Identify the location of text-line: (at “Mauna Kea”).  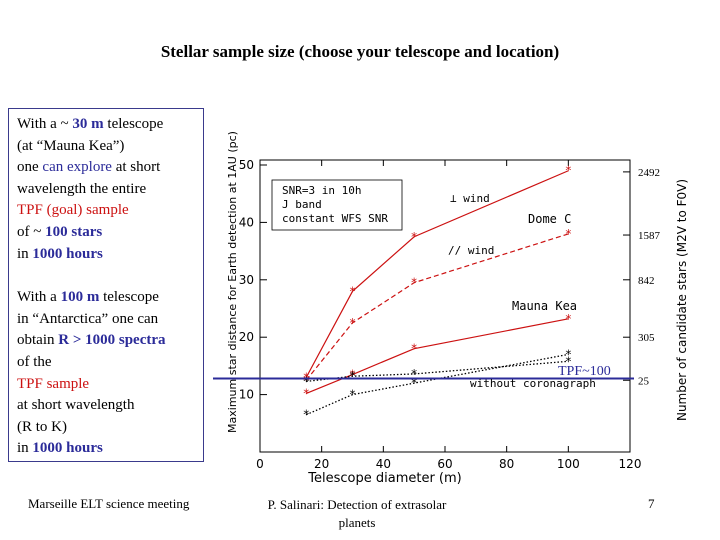
(106, 147).